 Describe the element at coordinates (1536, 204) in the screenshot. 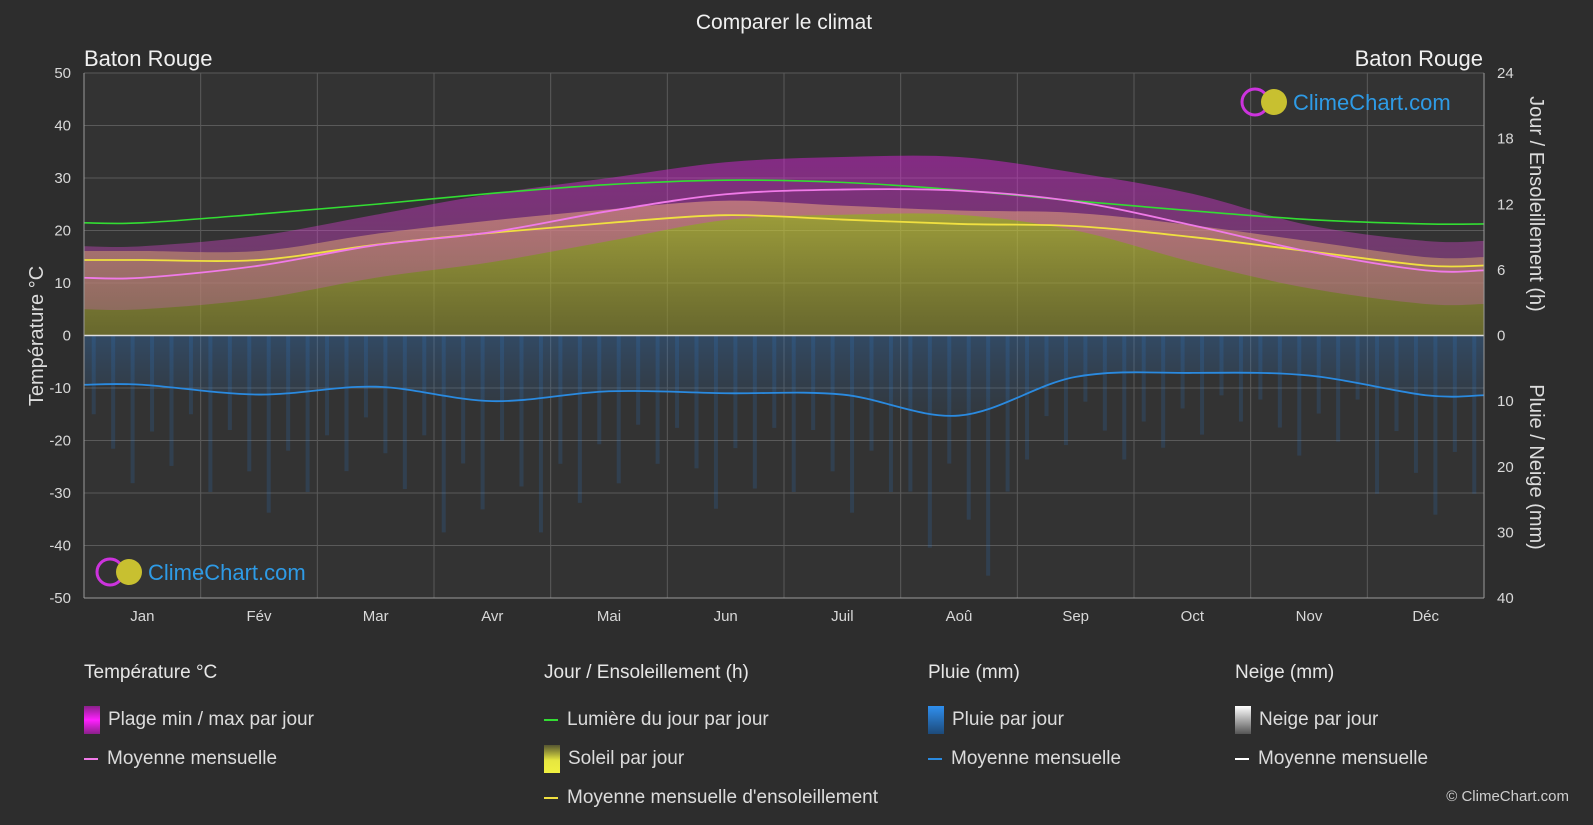

I see `y-axis-right-top-label: Jour / Ensoleillement (h)` at that location.